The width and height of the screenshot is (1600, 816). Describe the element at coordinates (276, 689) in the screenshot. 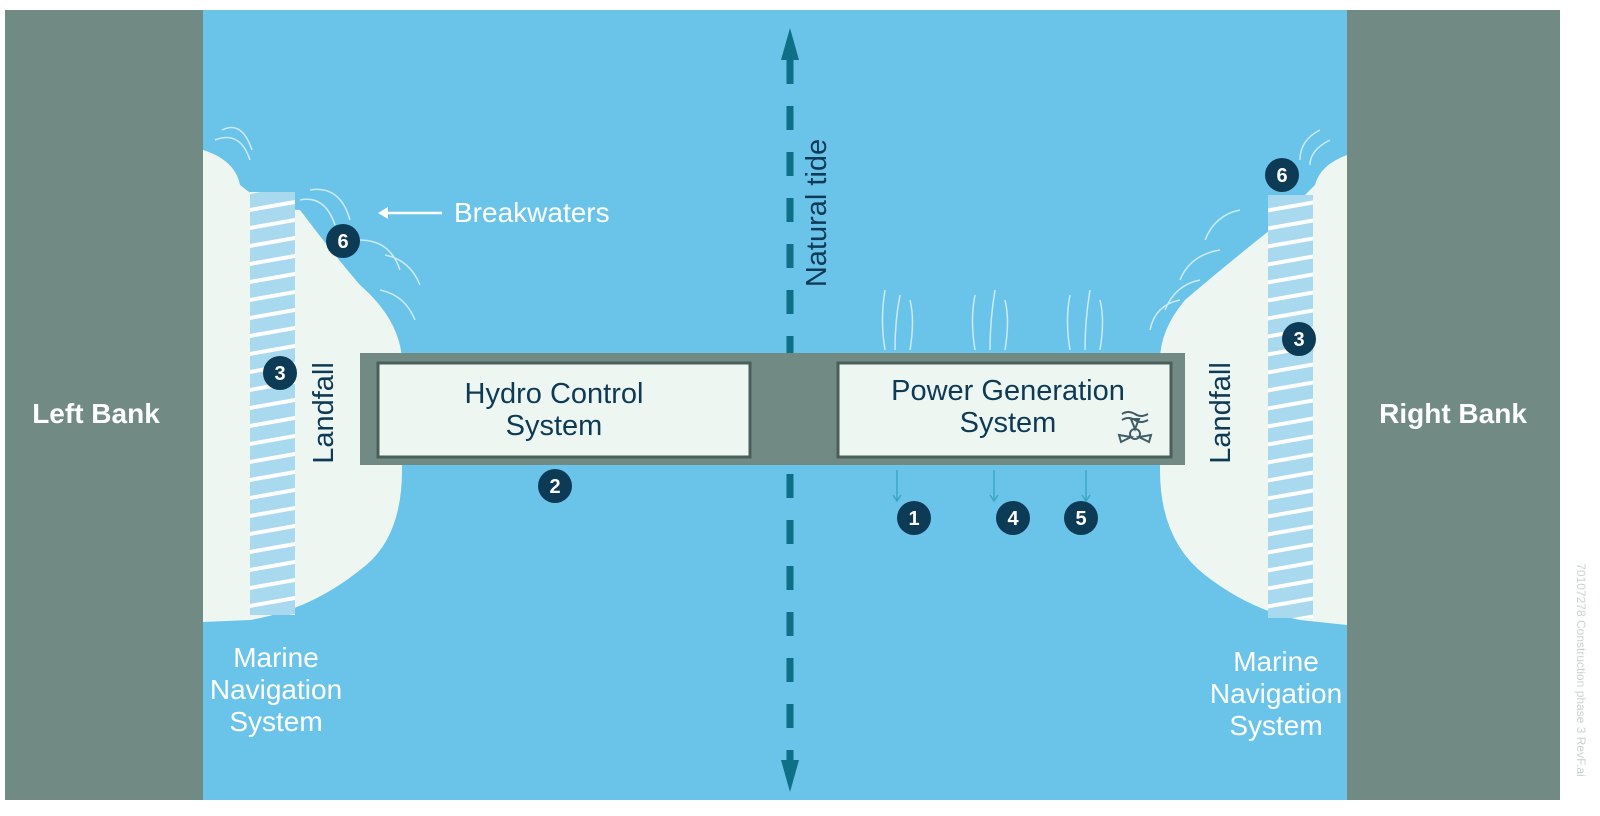

I see `left-navigation-label: Marine Navigation System` at that location.